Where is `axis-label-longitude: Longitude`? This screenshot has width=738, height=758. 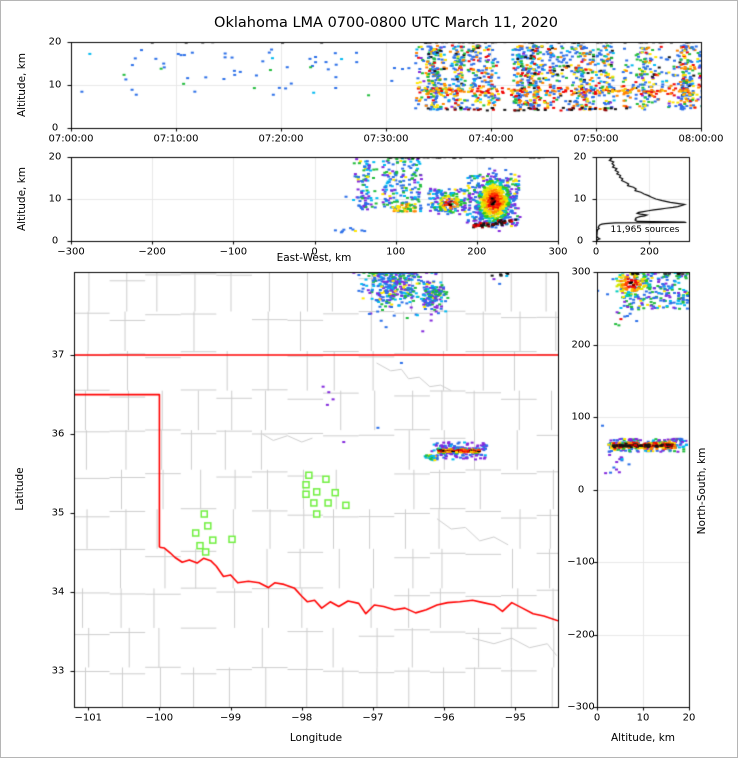
axis-label-longitude: Longitude is located at coordinates (316, 738).